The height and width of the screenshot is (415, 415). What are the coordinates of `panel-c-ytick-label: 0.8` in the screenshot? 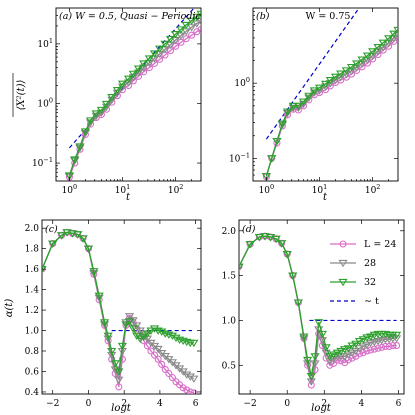 It's located at (32, 352).